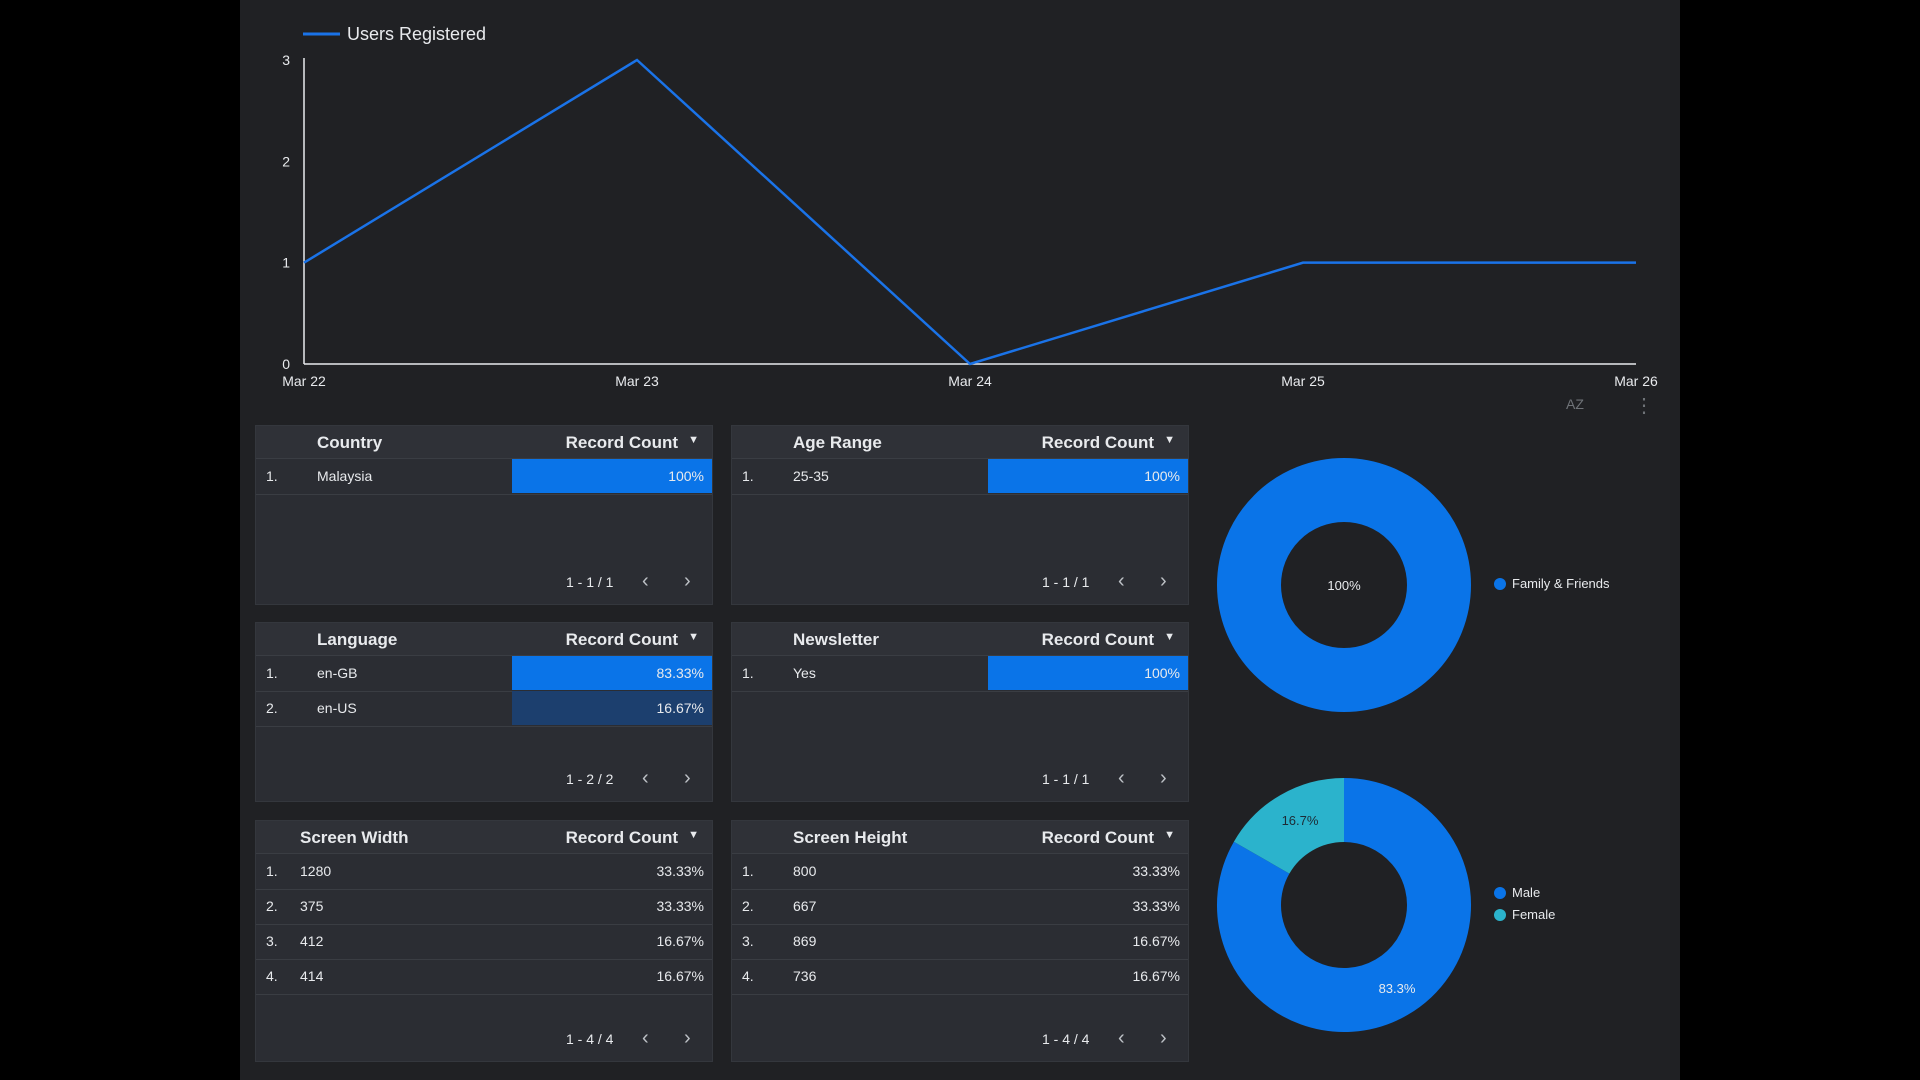 The height and width of the screenshot is (1080, 1920). I want to click on row-label: 869, so click(805, 941).